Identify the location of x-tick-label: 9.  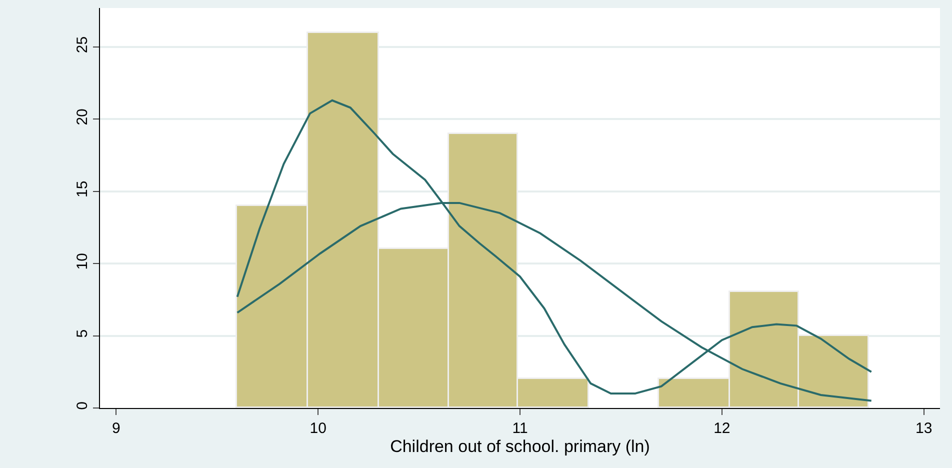
(116, 428).